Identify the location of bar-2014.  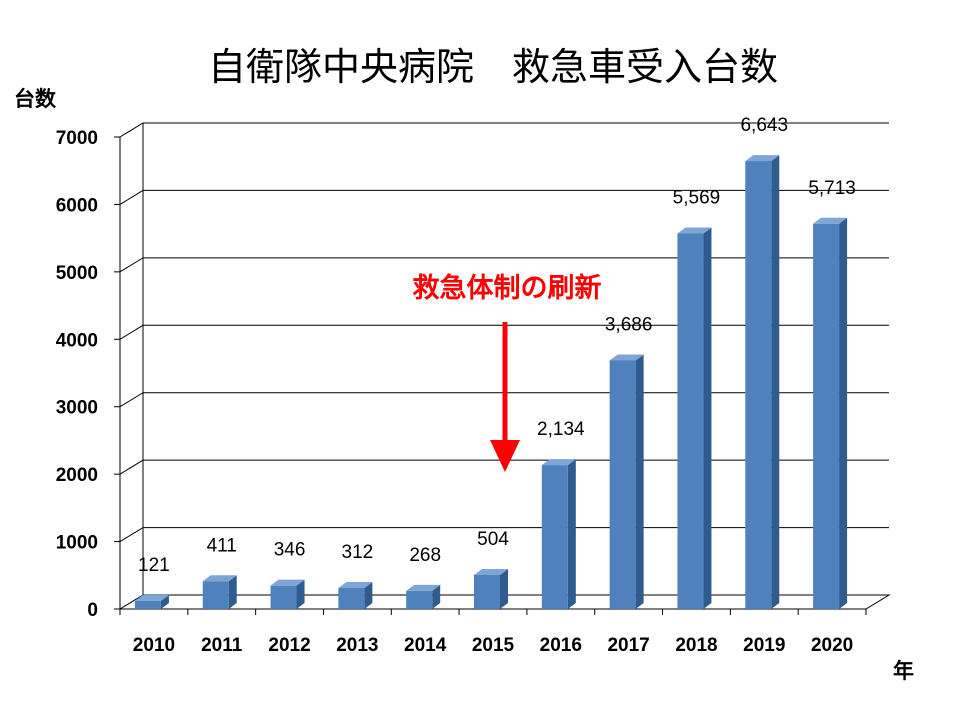
(423, 596).